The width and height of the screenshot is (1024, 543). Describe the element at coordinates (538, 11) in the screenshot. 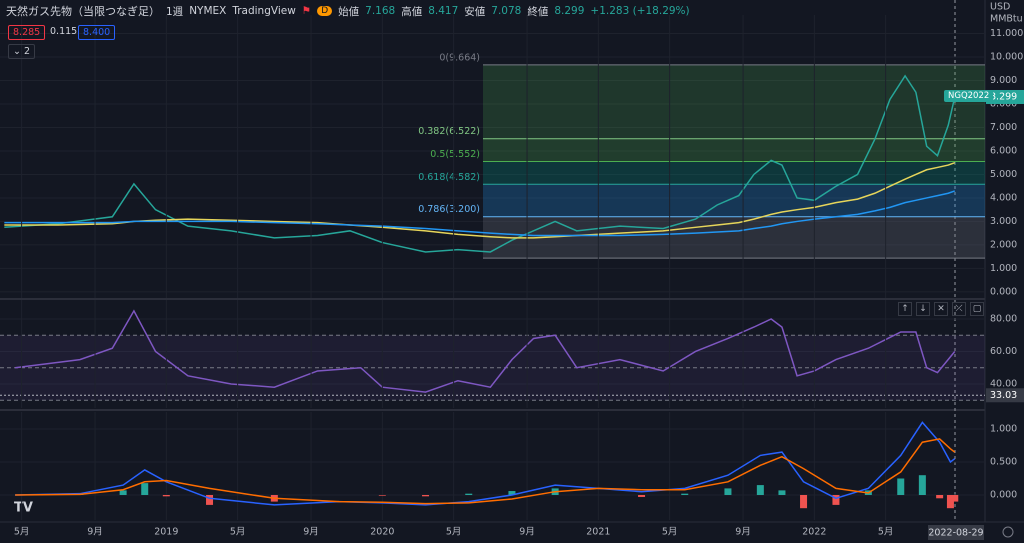

I see `close-label: 終値` at that location.